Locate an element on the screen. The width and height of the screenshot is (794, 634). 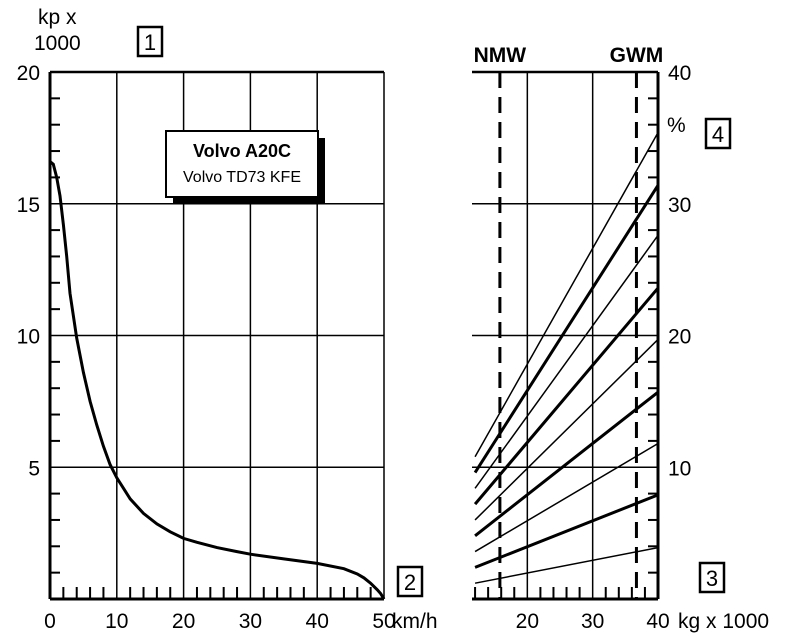
box-number-1: 1 is located at coordinates (150, 41).